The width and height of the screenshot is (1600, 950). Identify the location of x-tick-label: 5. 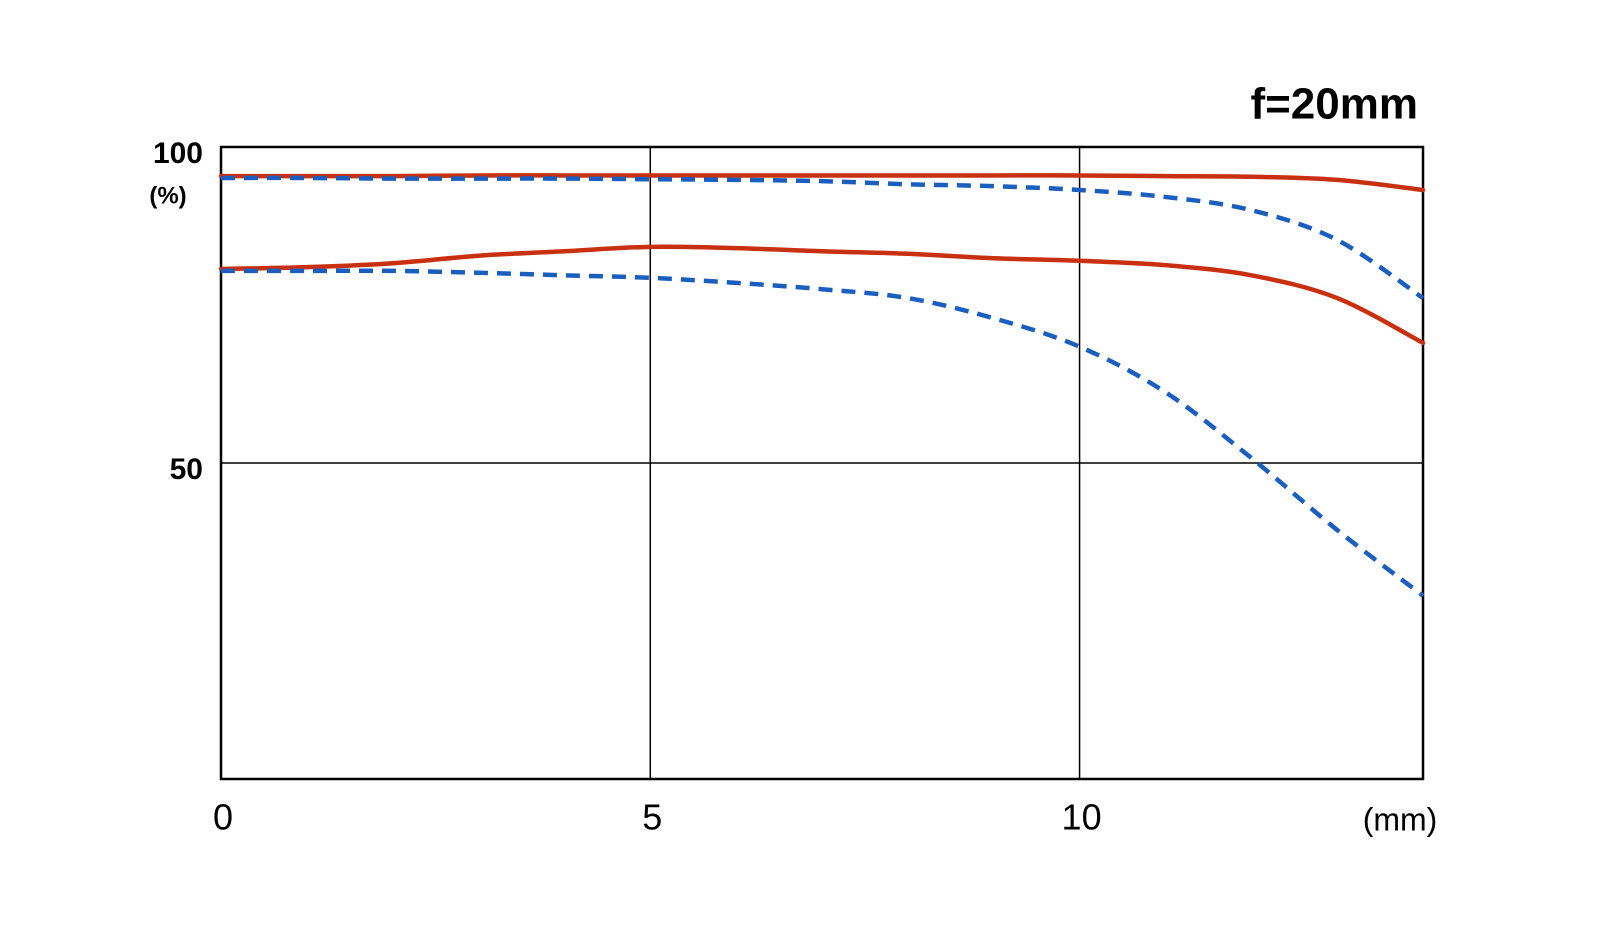
(652, 817).